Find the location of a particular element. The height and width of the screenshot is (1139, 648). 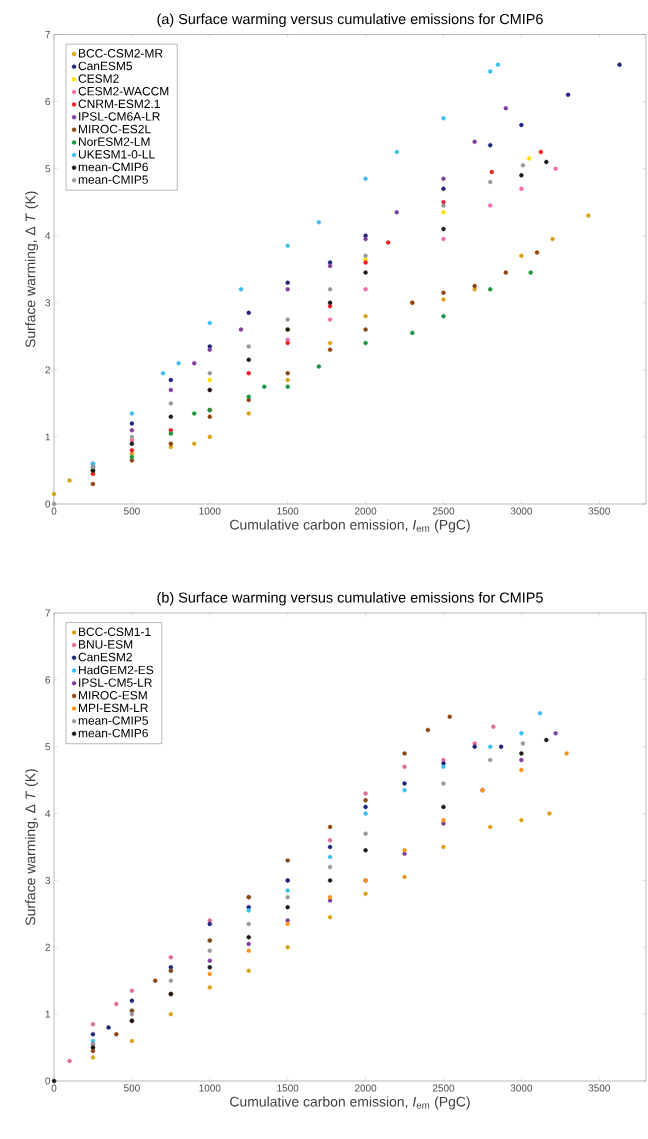

legend-label: BCC-CSM2-MR is located at coordinates (121, 53).